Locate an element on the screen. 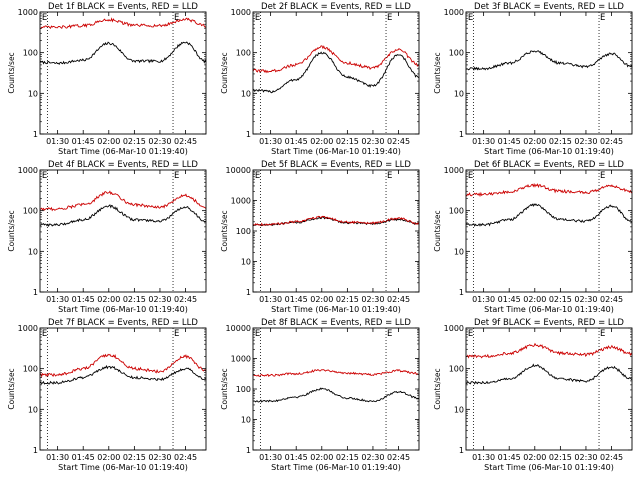 The image size is (640, 484). panel-title: Det 4f BLACK = Events, RED = LLD is located at coordinates (123, 165).